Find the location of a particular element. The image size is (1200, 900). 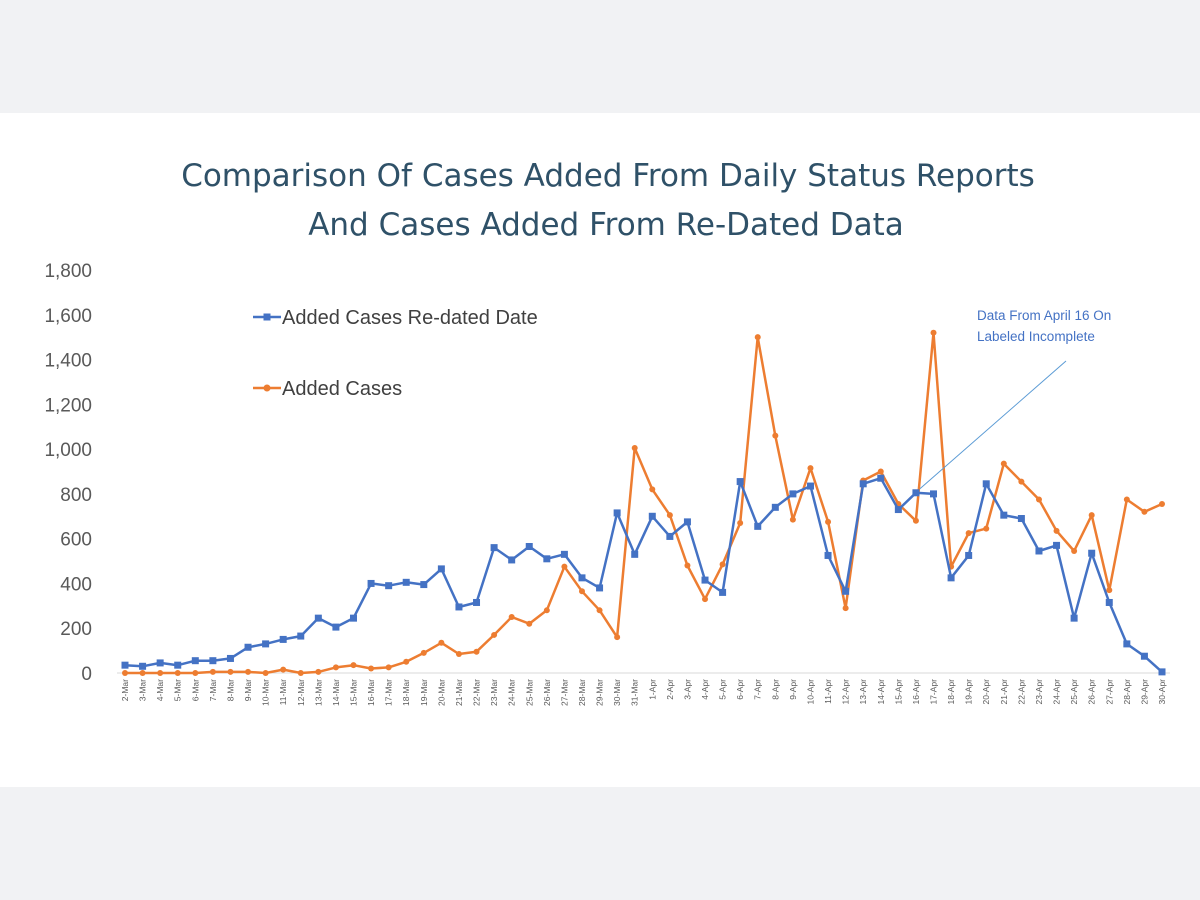

legend-entry-added: Added Cases is located at coordinates (327, 389).